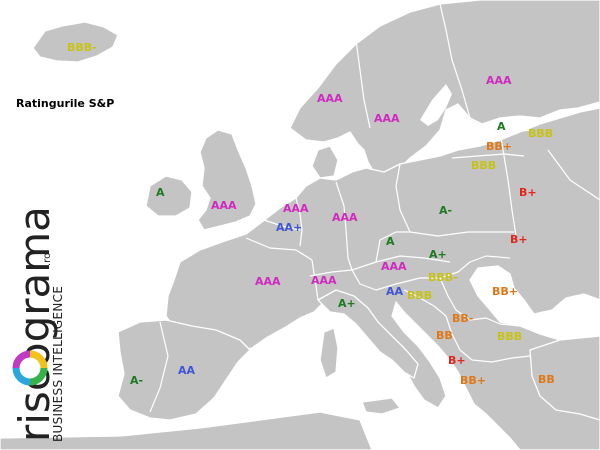 The width and height of the screenshot is (600, 450). I want to click on rating-czech: A, so click(390, 241).